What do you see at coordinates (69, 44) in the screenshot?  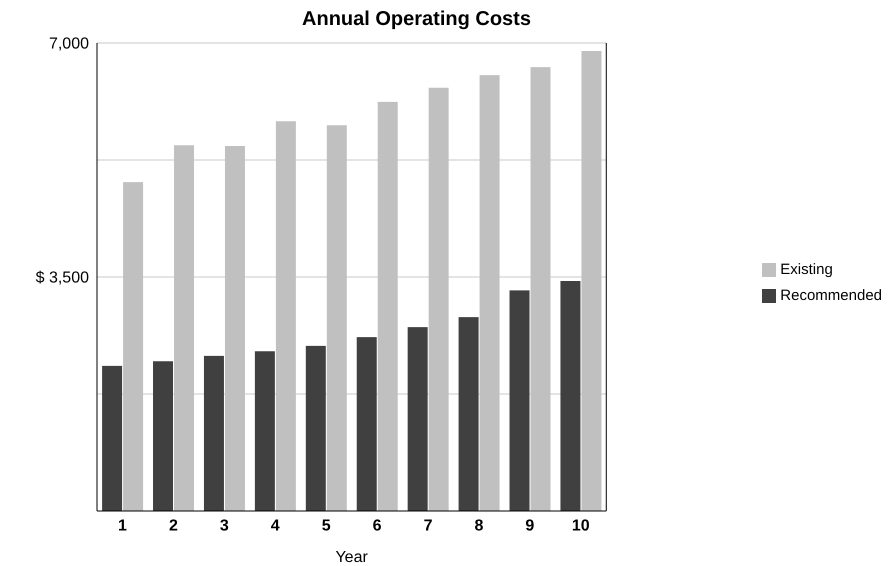 I see `y-tick-label: 7,000` at bounding box center [69, 44].